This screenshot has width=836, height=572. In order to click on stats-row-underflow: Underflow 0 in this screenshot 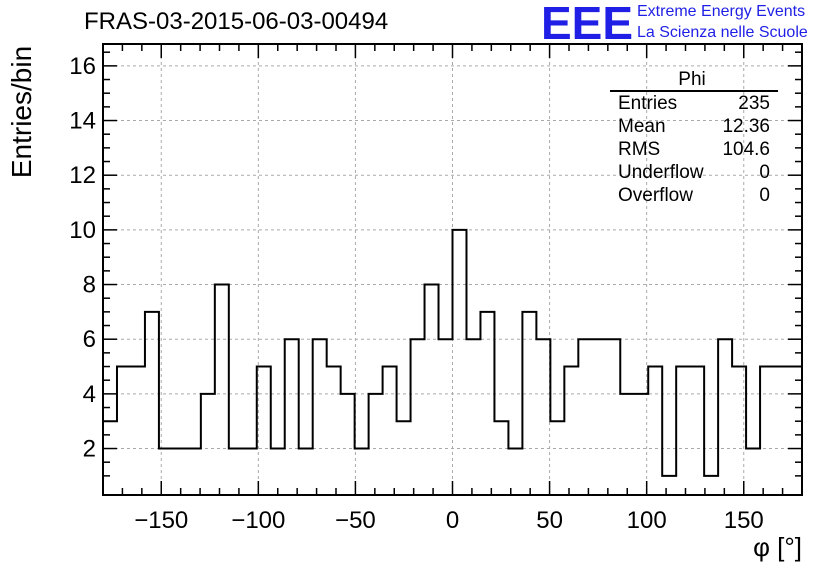, I will do `click(694, 172)`.